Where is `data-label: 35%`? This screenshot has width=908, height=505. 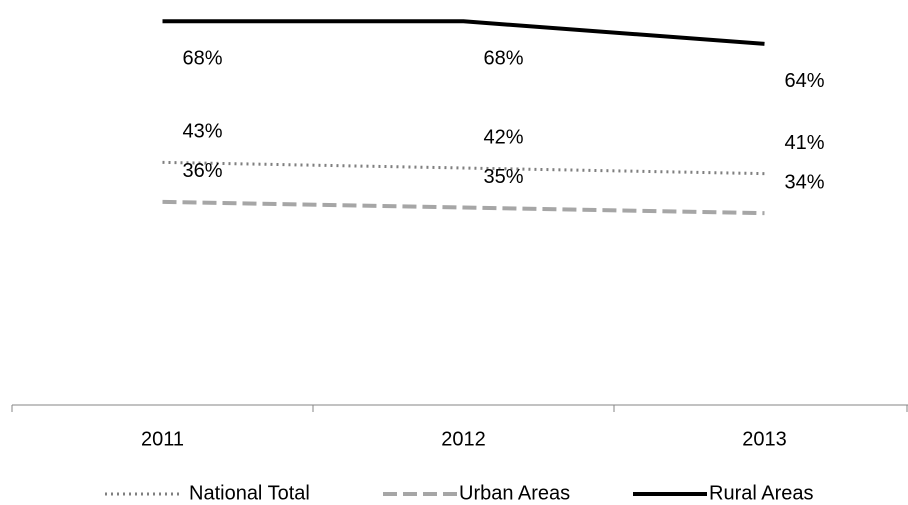
data-label: 35% is located at coordinates (503, 177).